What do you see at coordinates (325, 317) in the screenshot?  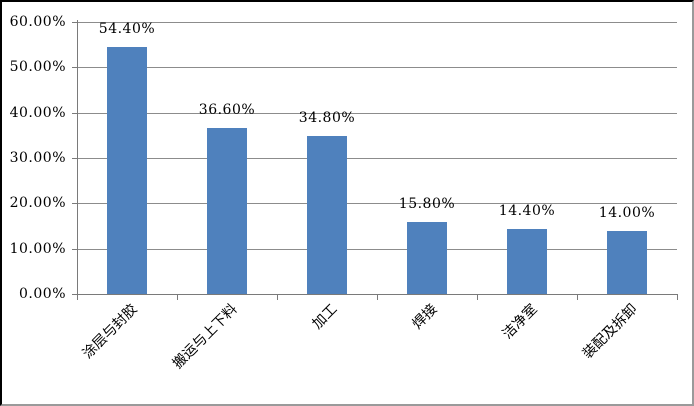 I see `x-axis-category-label: 加工` at bounding box center [325, 317].